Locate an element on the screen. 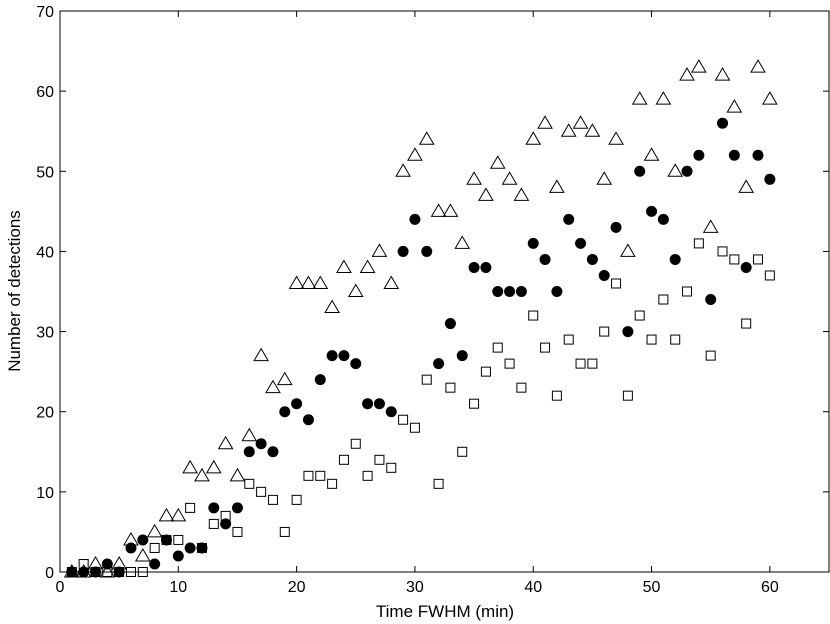 The height and width of the screenshot is (624, 830). x-tick-label: 0 is located at coordinates (60, 587).